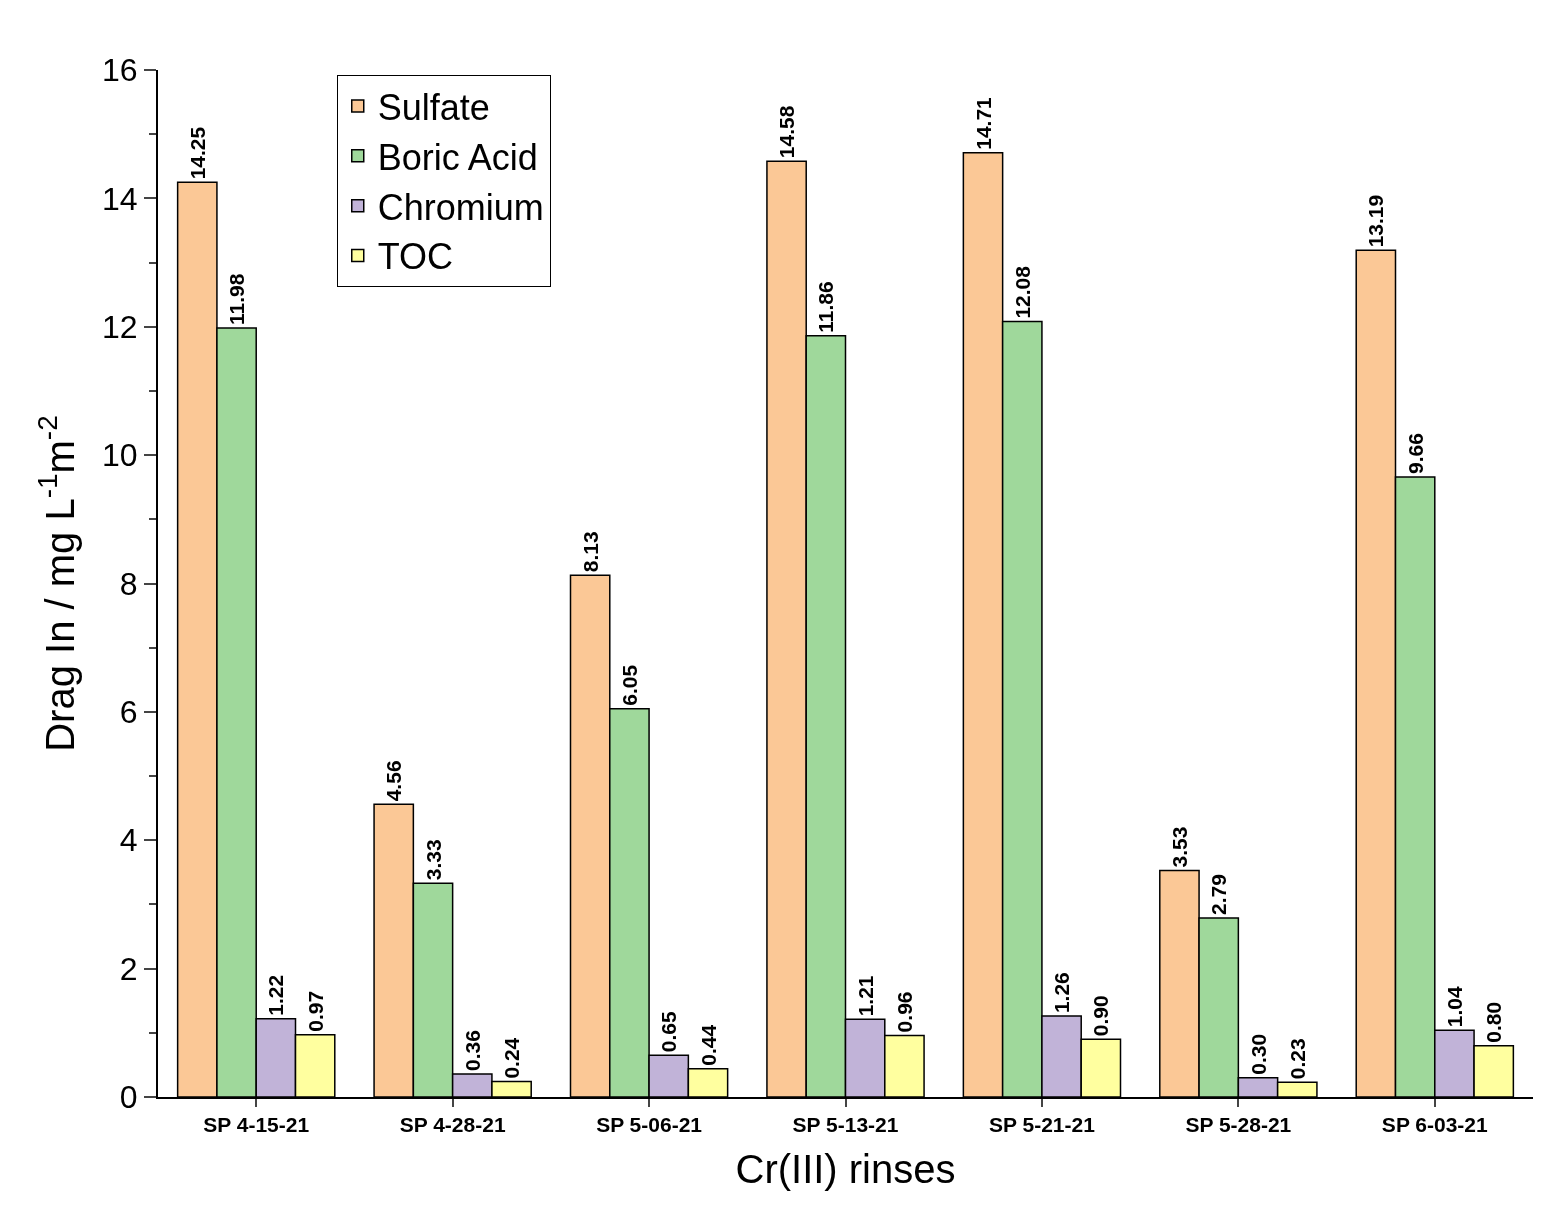  What do you see at coordinates (1022, 292) in the screenshot?
I see `data-label: 12.08` at bounding box center [1022, 292].